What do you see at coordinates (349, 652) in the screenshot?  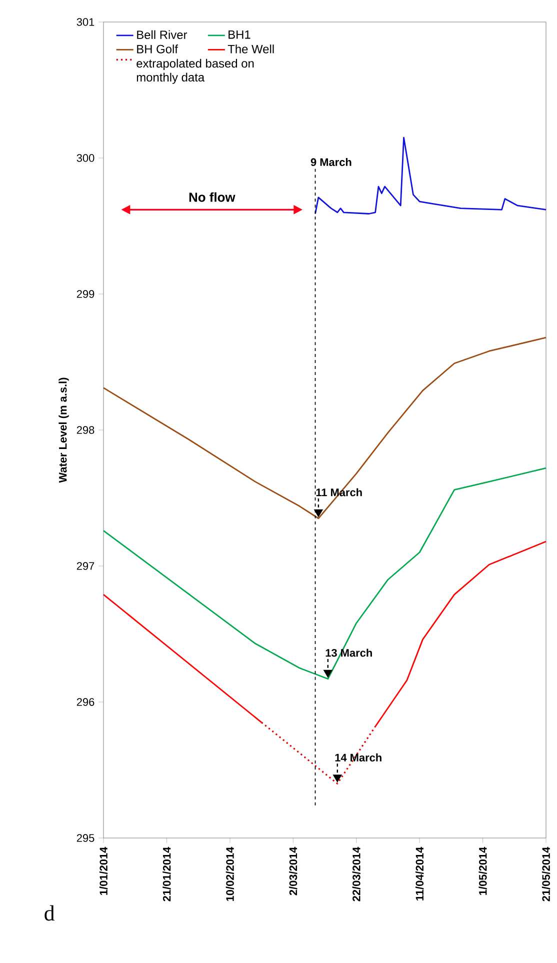 I see `annotation: 13 March` at bounding box center [349, 652].